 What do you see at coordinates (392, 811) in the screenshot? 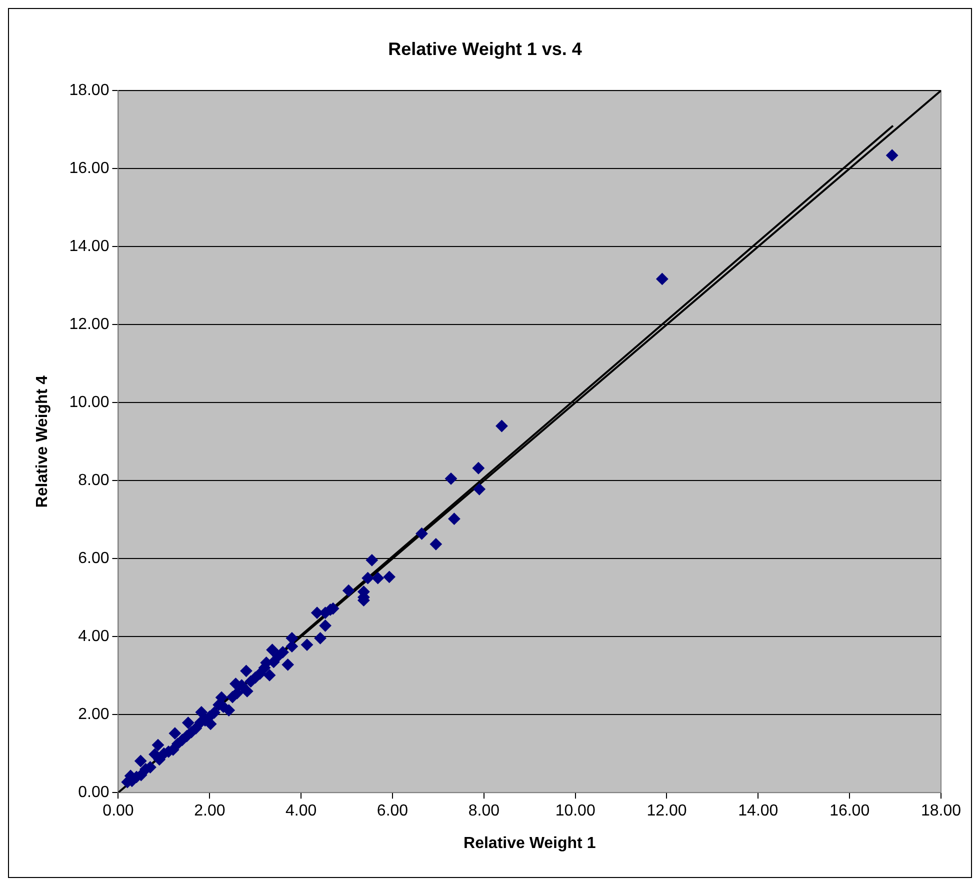
I see `x-tick-label: 6.00` at bounding box center [392, 811].